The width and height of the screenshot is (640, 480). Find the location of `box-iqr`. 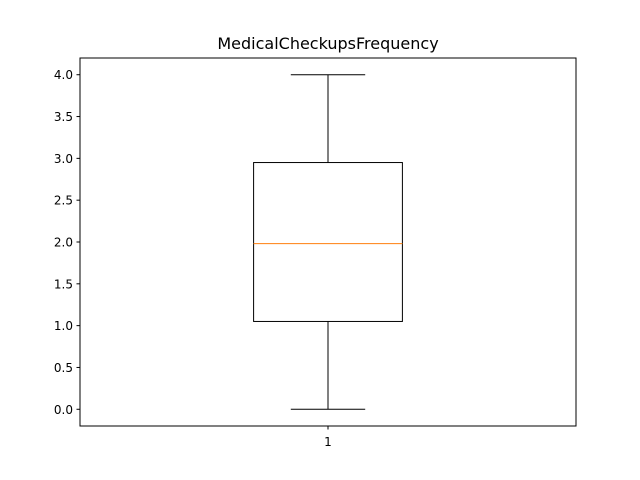

box-iqr is located at coordinates (328, 242).